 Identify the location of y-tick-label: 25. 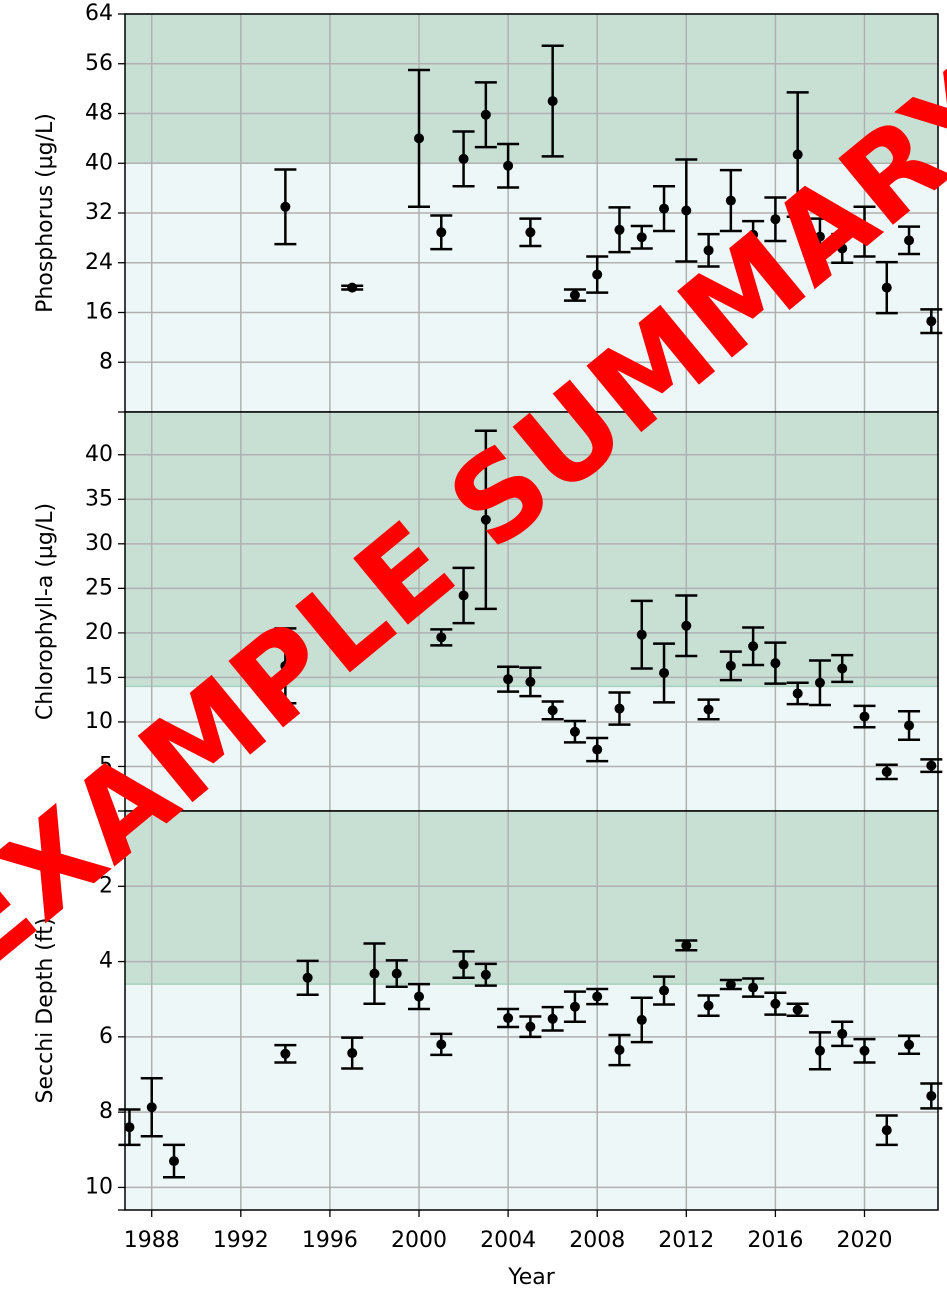
(99, 587).